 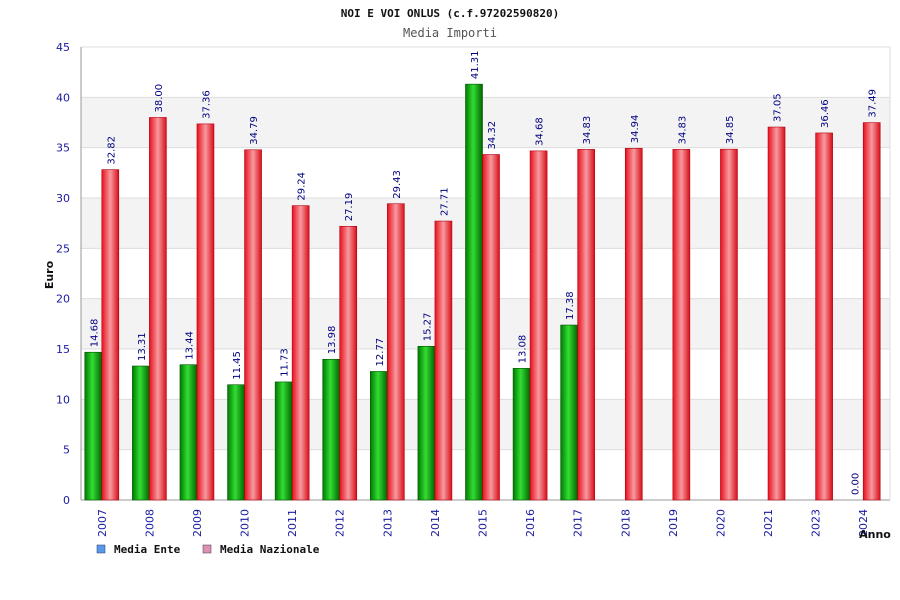 I want to click on bar-nazionale-2024, so click(x=871, y=311).